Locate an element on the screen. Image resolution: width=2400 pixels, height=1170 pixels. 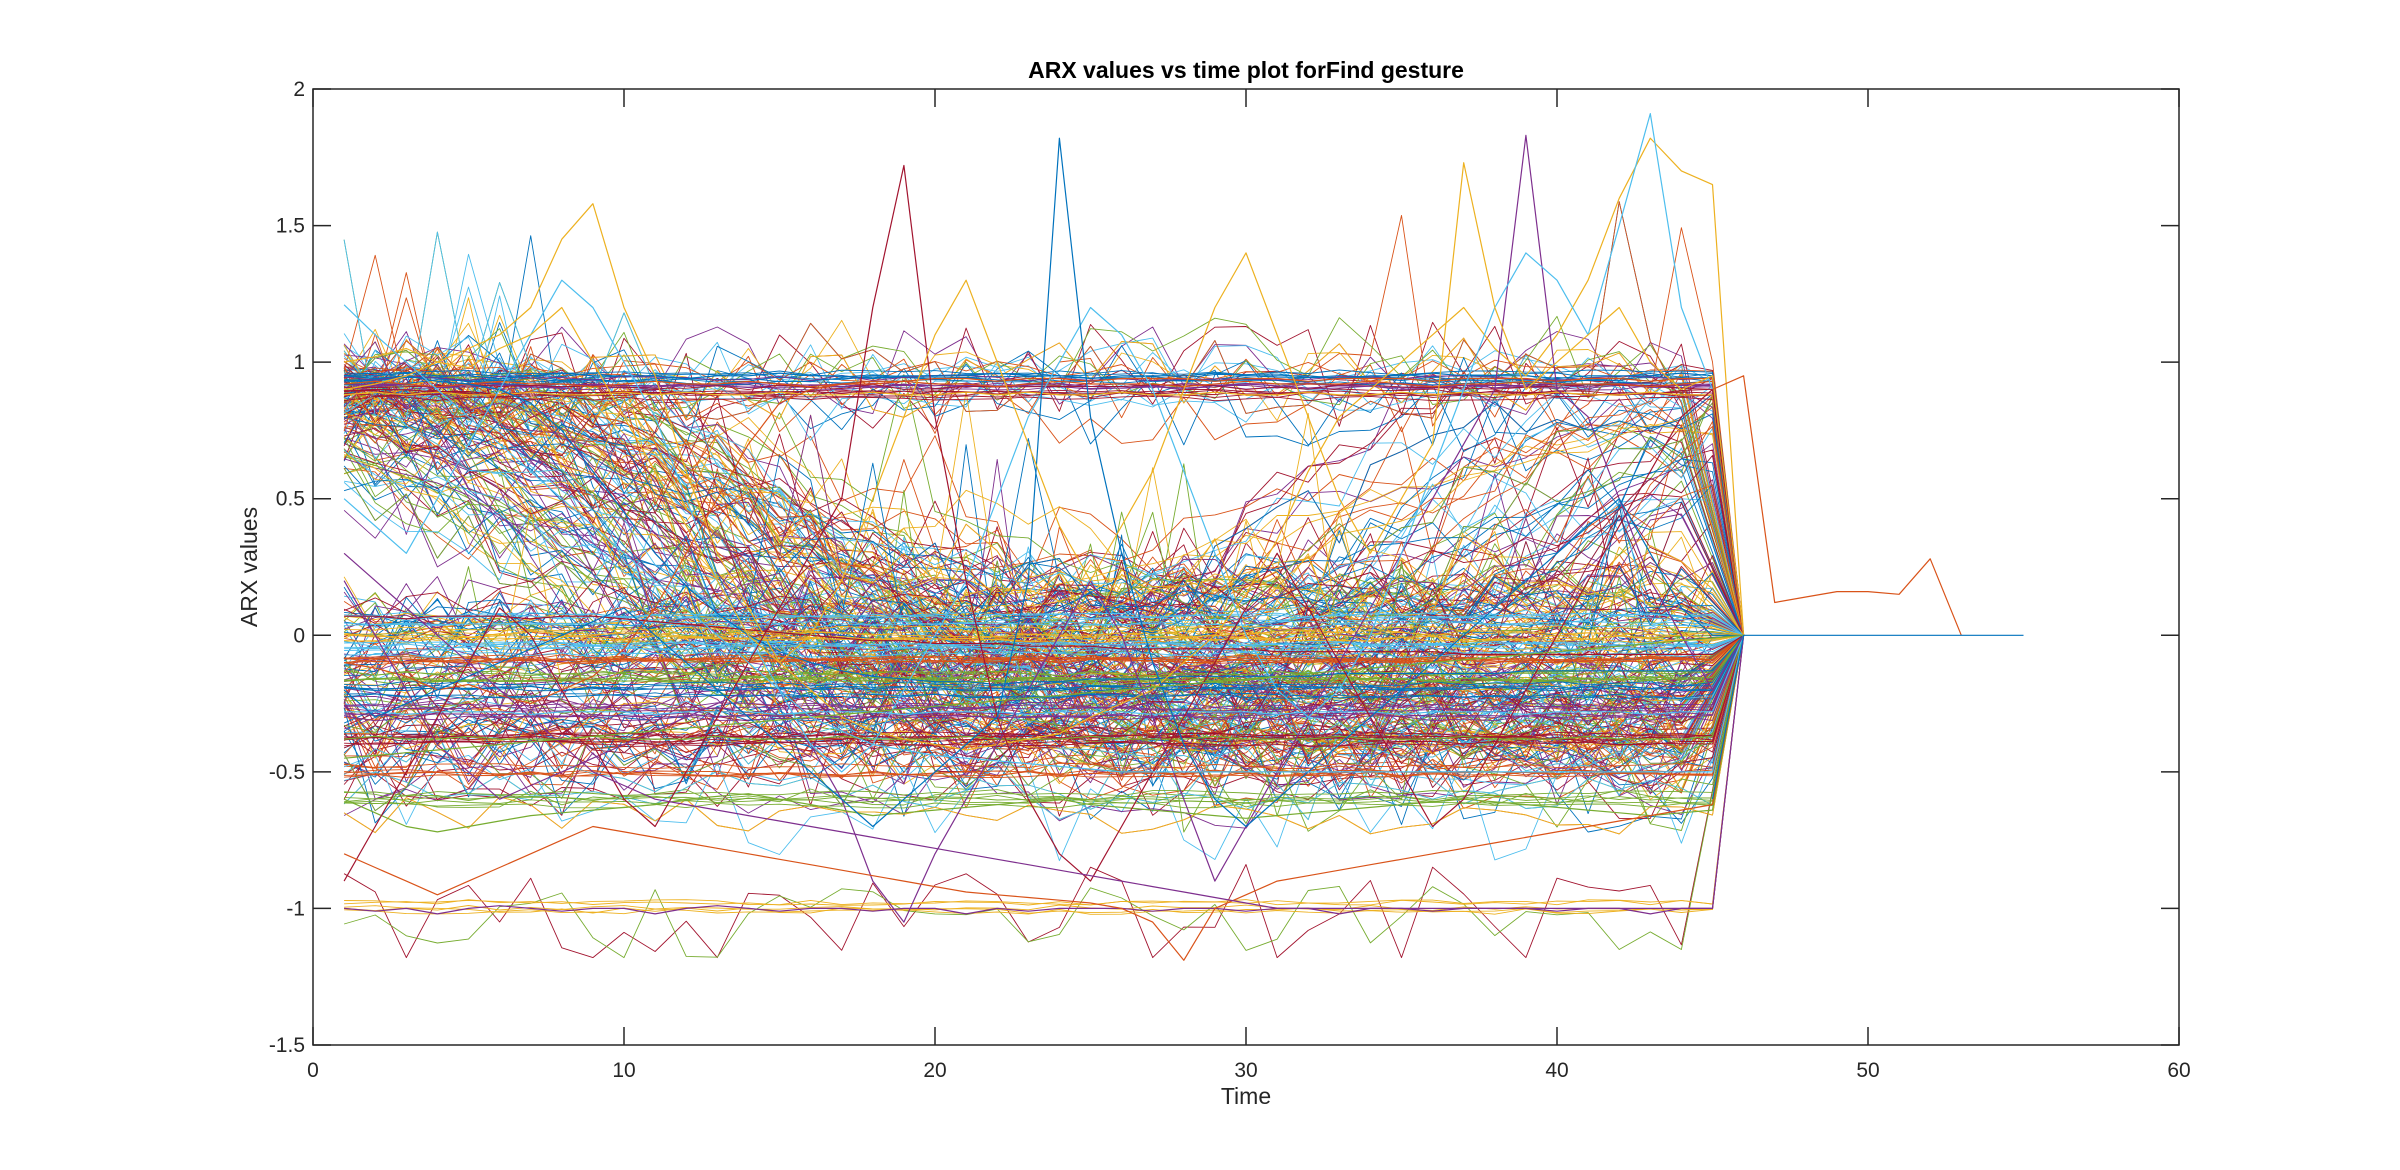
x-tick-label: 10 is located at coordinates (623, 1070).